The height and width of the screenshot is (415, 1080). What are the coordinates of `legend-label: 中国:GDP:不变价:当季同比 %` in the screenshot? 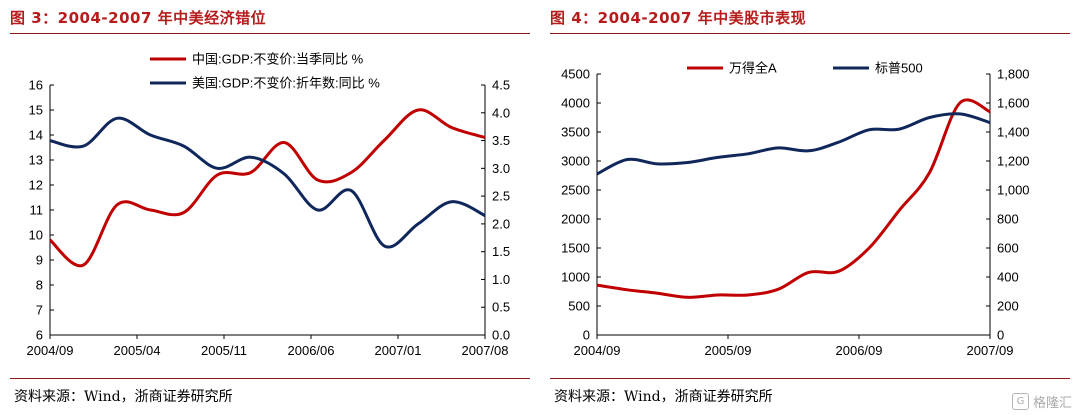 It's located at (278, 59).